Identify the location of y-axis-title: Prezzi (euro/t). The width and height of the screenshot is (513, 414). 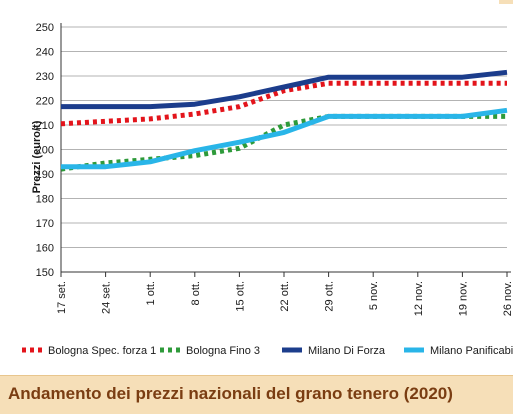
(37, 156).